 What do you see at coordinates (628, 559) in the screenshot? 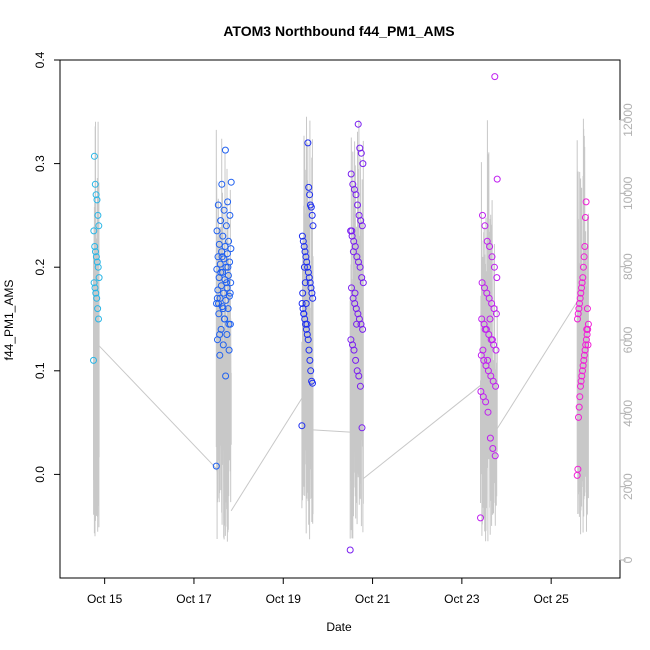
I see `y2-tick-label: 0` at bounding box center [628, 559].